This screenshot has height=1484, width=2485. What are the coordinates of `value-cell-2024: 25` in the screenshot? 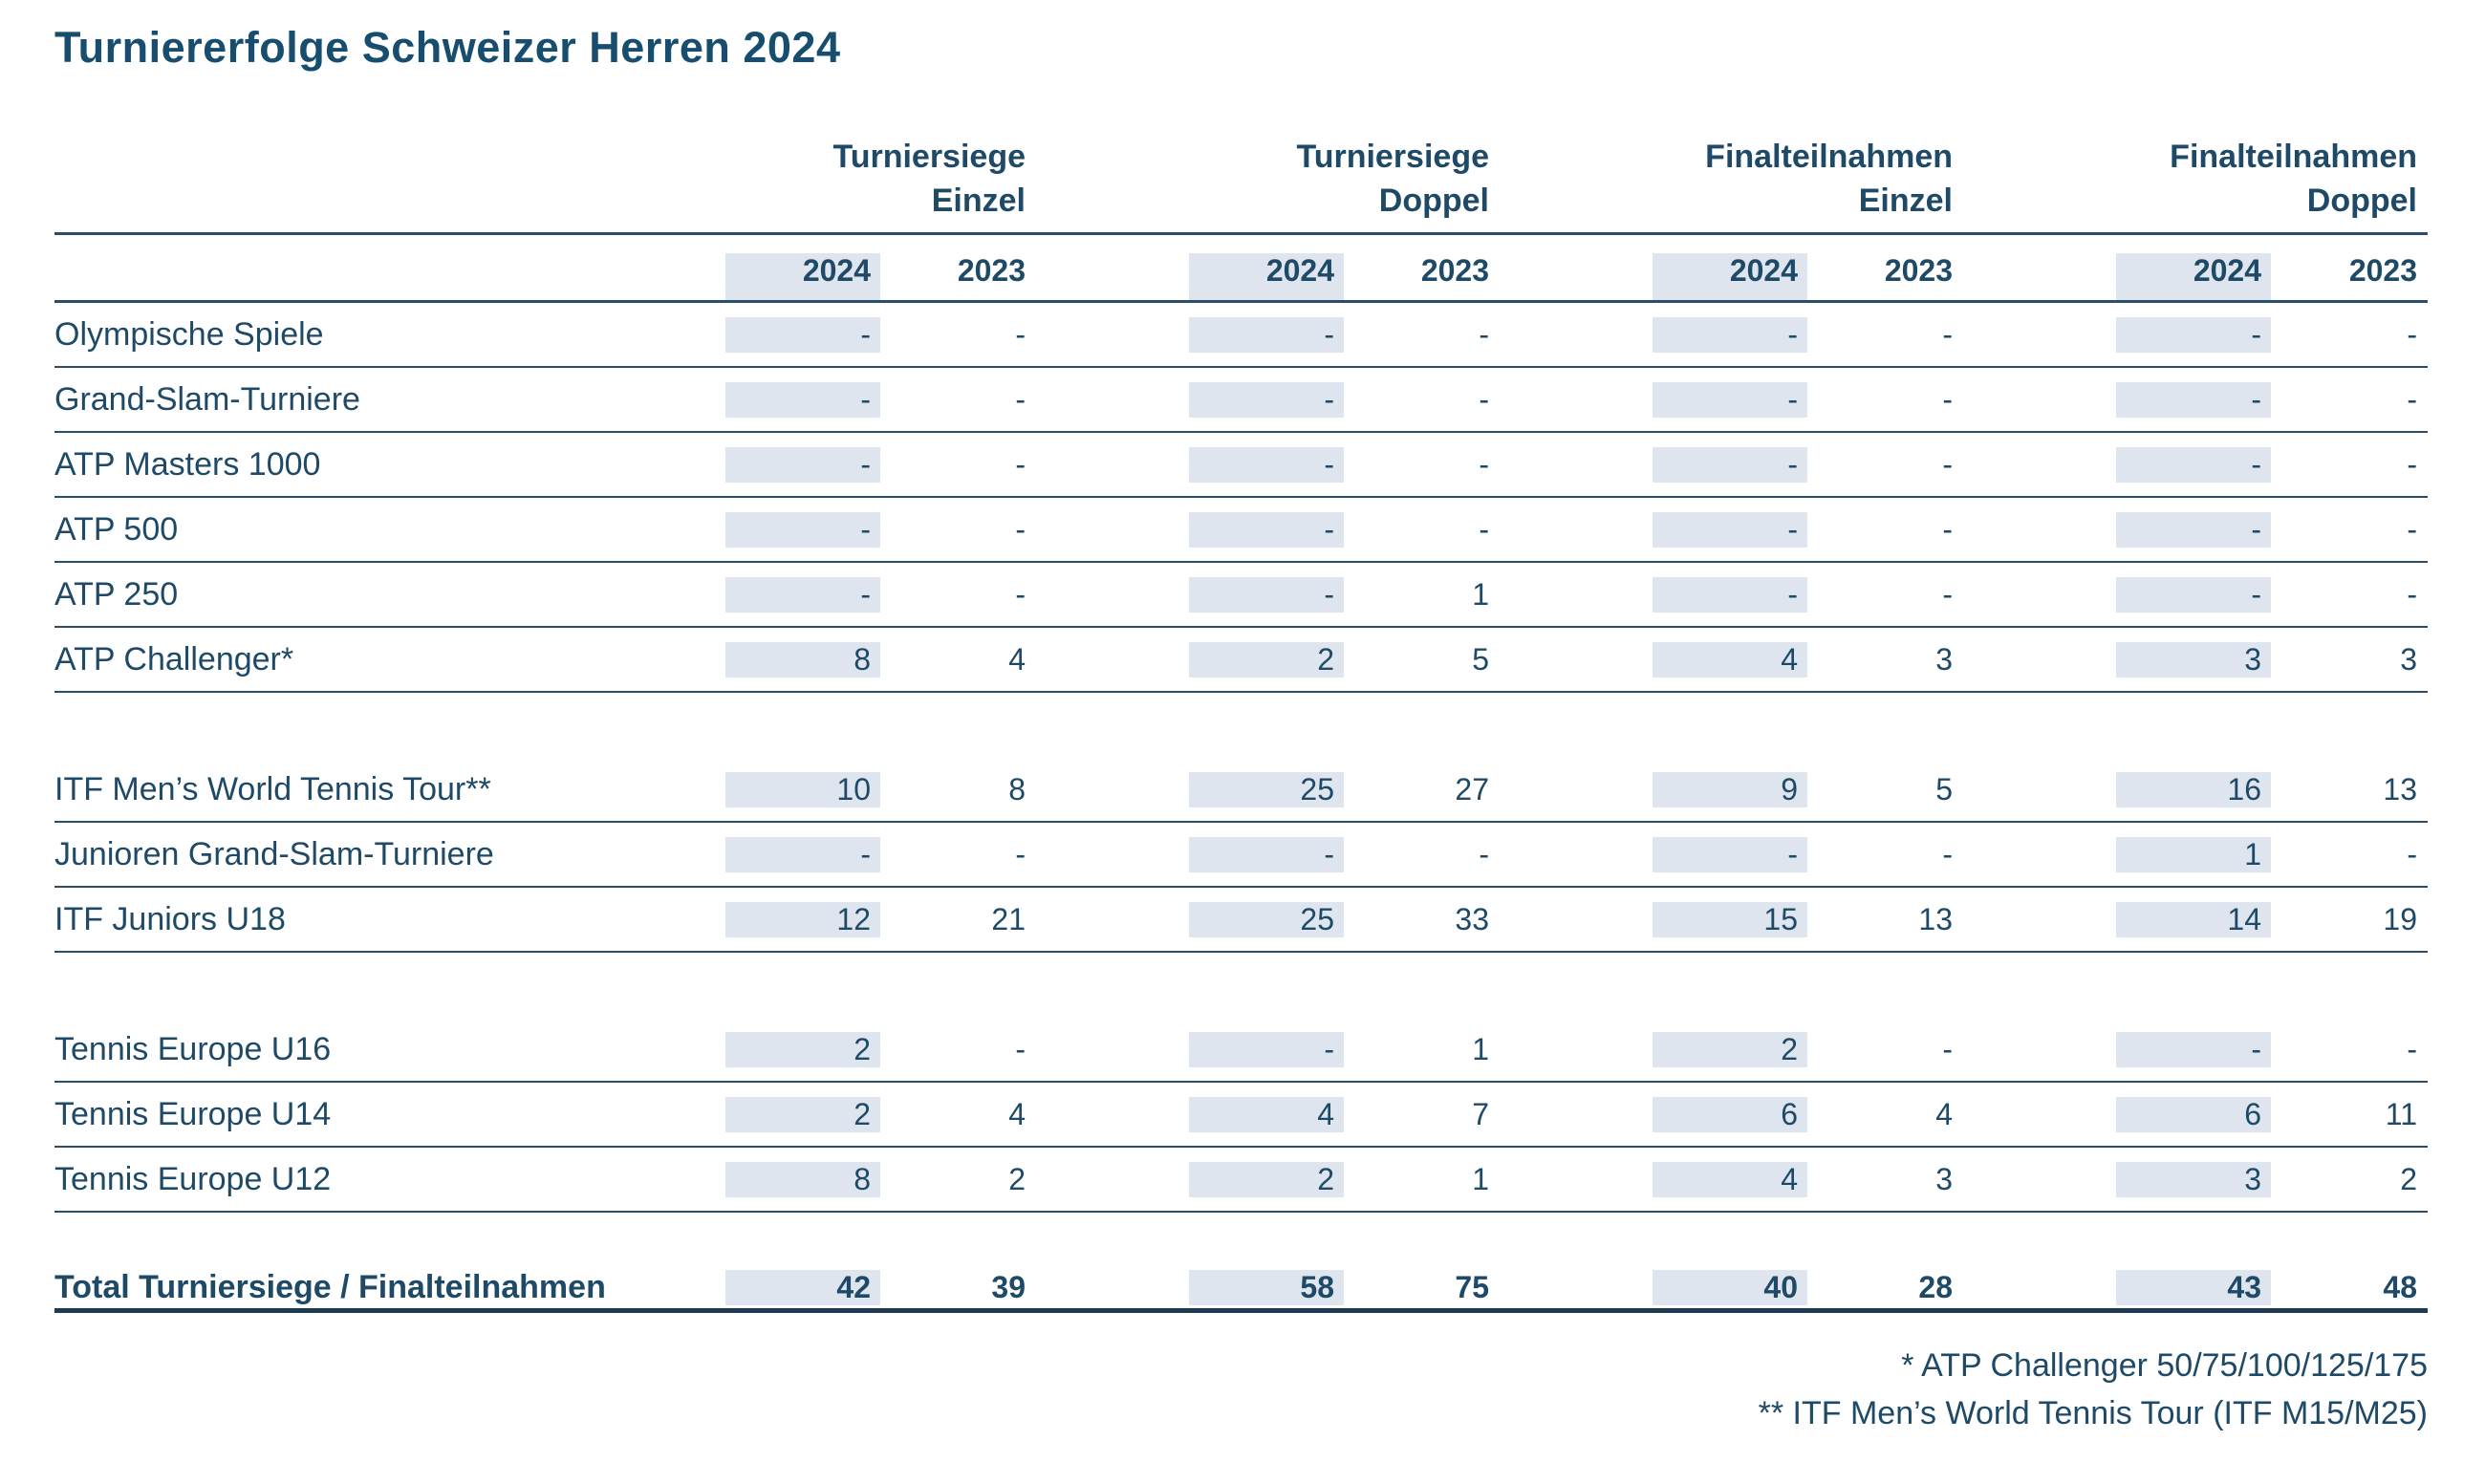 It's located at (1266, 789).